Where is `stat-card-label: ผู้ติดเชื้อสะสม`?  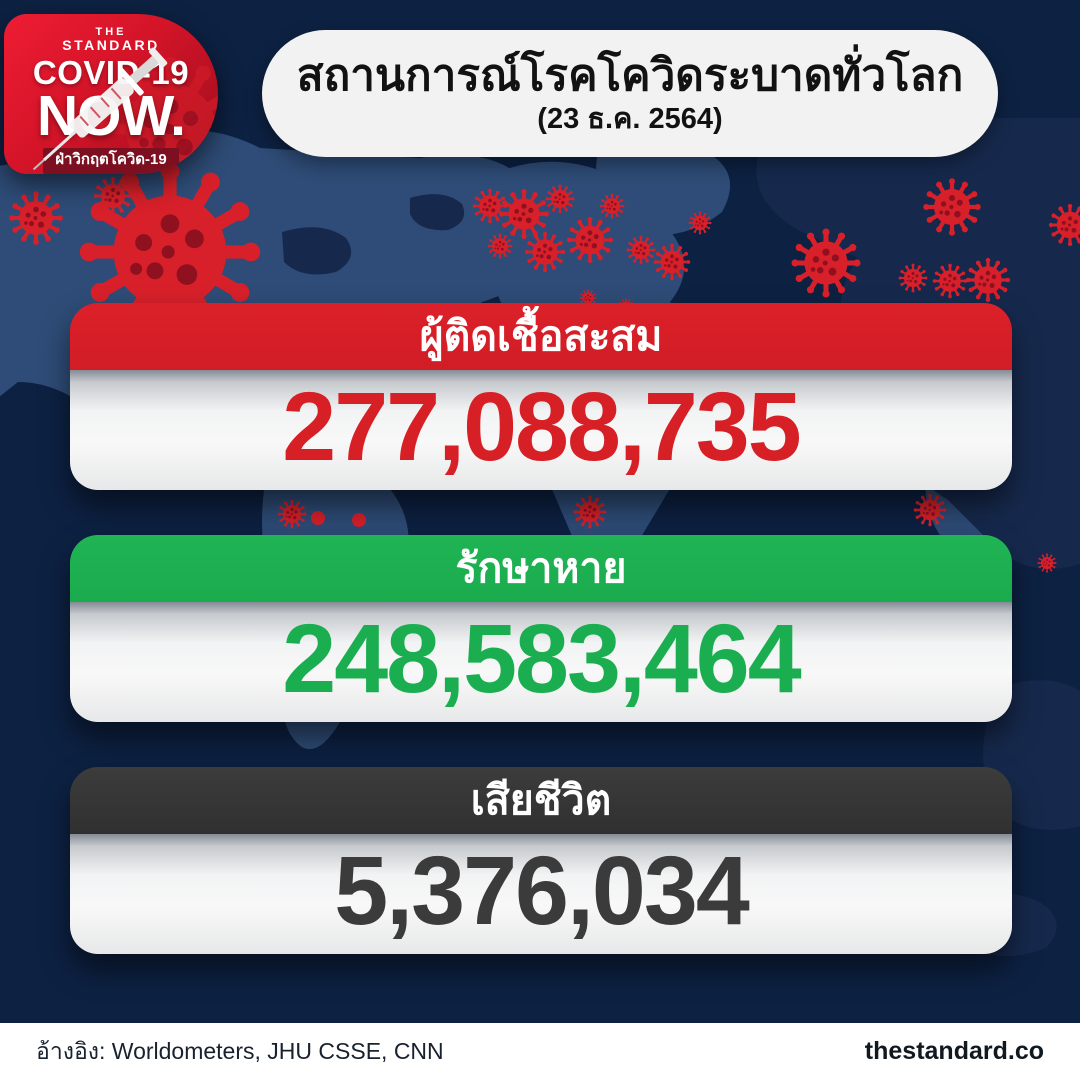
stat-card-label: ผู้ติดเชื้อสะสม is located at coordinates (541, 336).